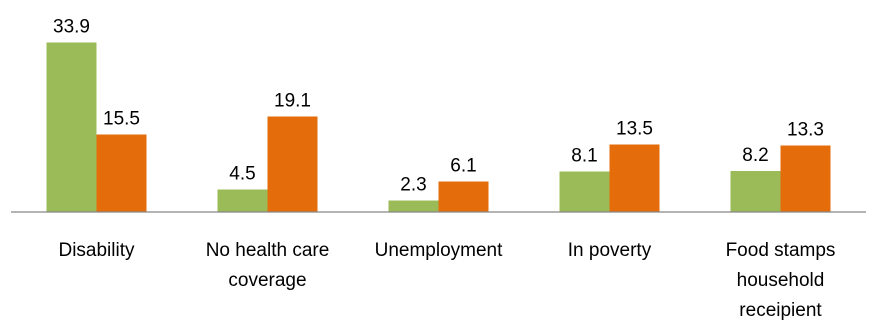  What do you see at coordinates (267, 280) in the screenshot?
I see `category-label-line: coverage` at bounding box center [267, 280].